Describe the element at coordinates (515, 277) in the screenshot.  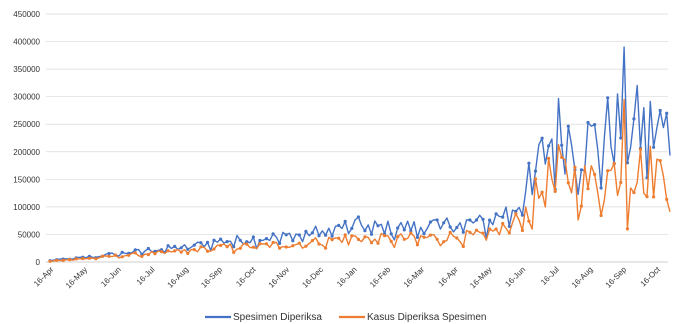
I see `x-tick-label: 16-Jun` at that location.